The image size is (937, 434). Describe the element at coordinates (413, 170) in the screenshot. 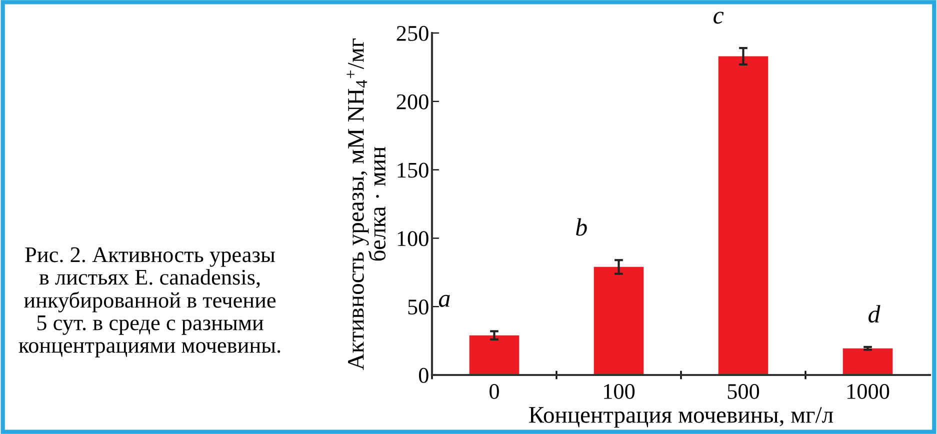

I see `y-tick-label: 150` at that location.